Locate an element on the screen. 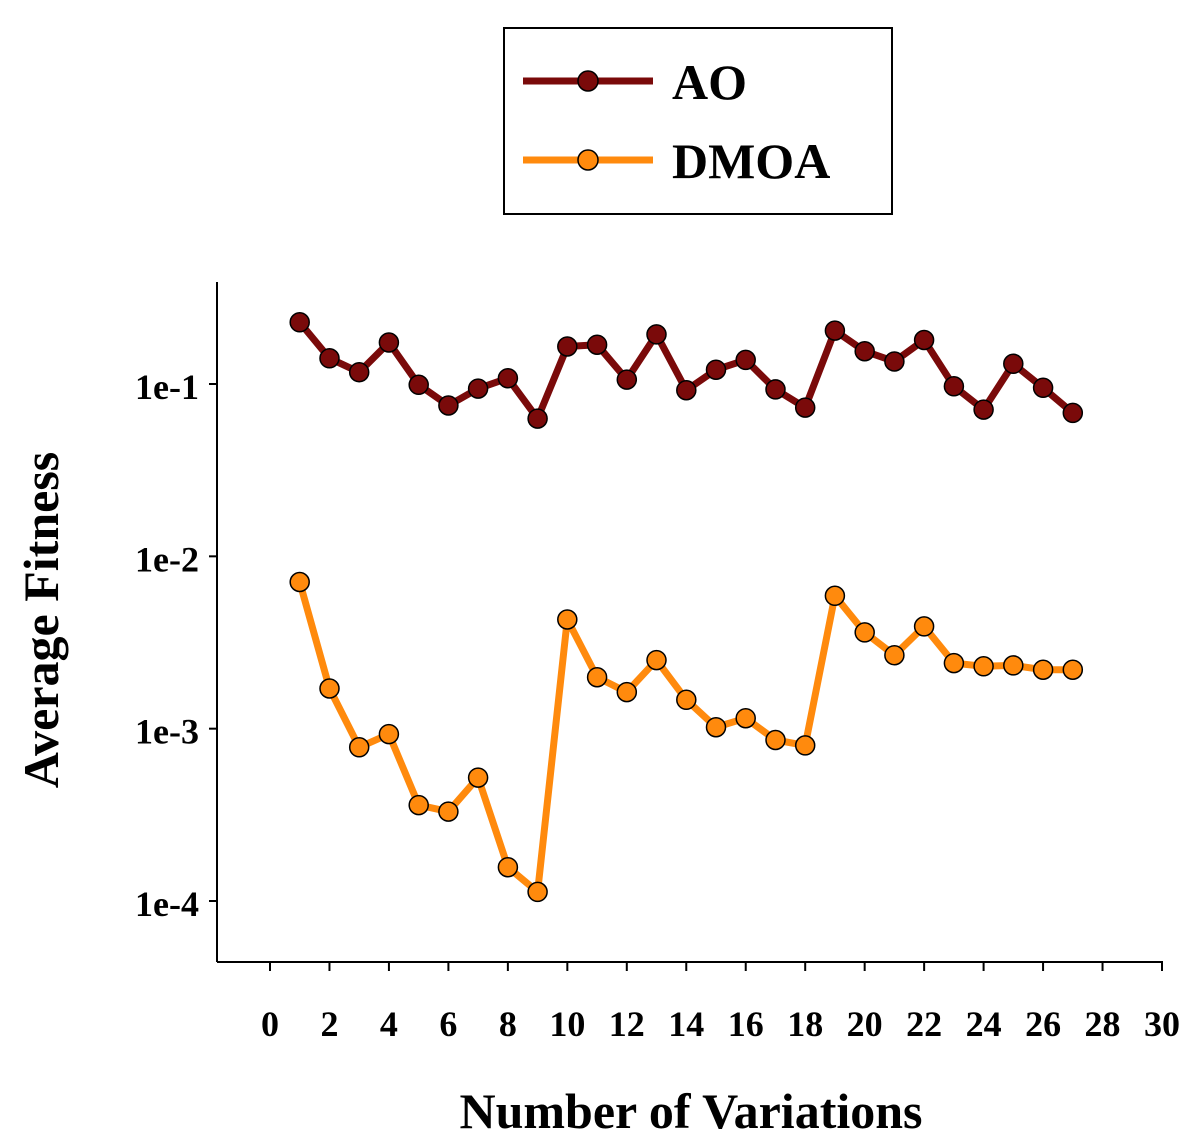 The height and width of the screenshot is (1140, 1199). x-tick-label: 24 is located at coordinates (984, 1024).